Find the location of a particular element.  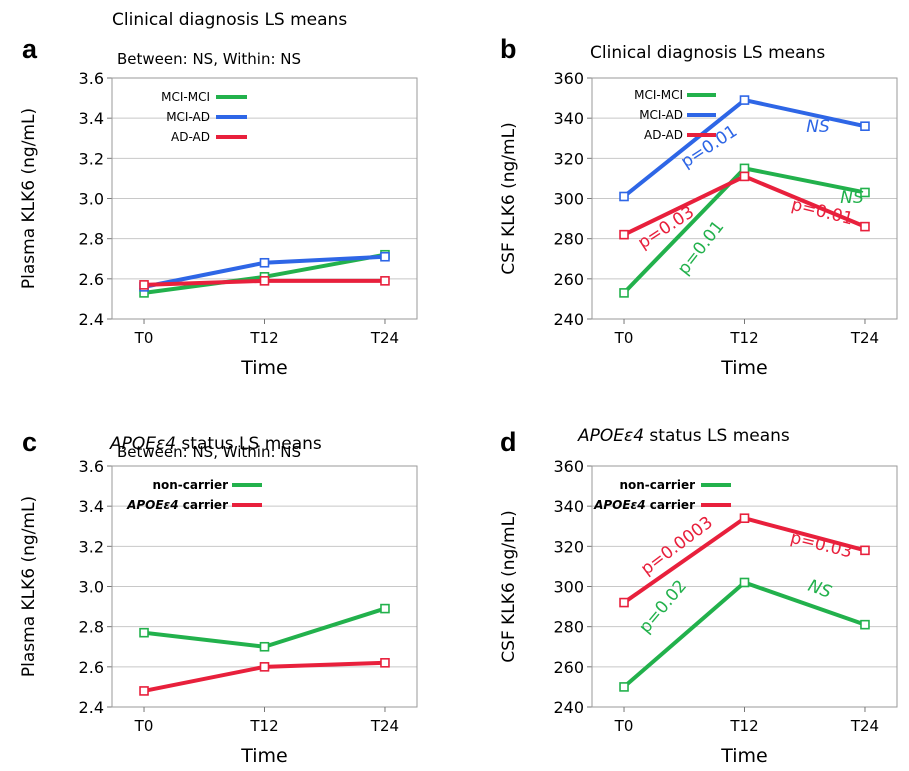

y-tick-label: 3.2 is located at coordinates (91, 158).